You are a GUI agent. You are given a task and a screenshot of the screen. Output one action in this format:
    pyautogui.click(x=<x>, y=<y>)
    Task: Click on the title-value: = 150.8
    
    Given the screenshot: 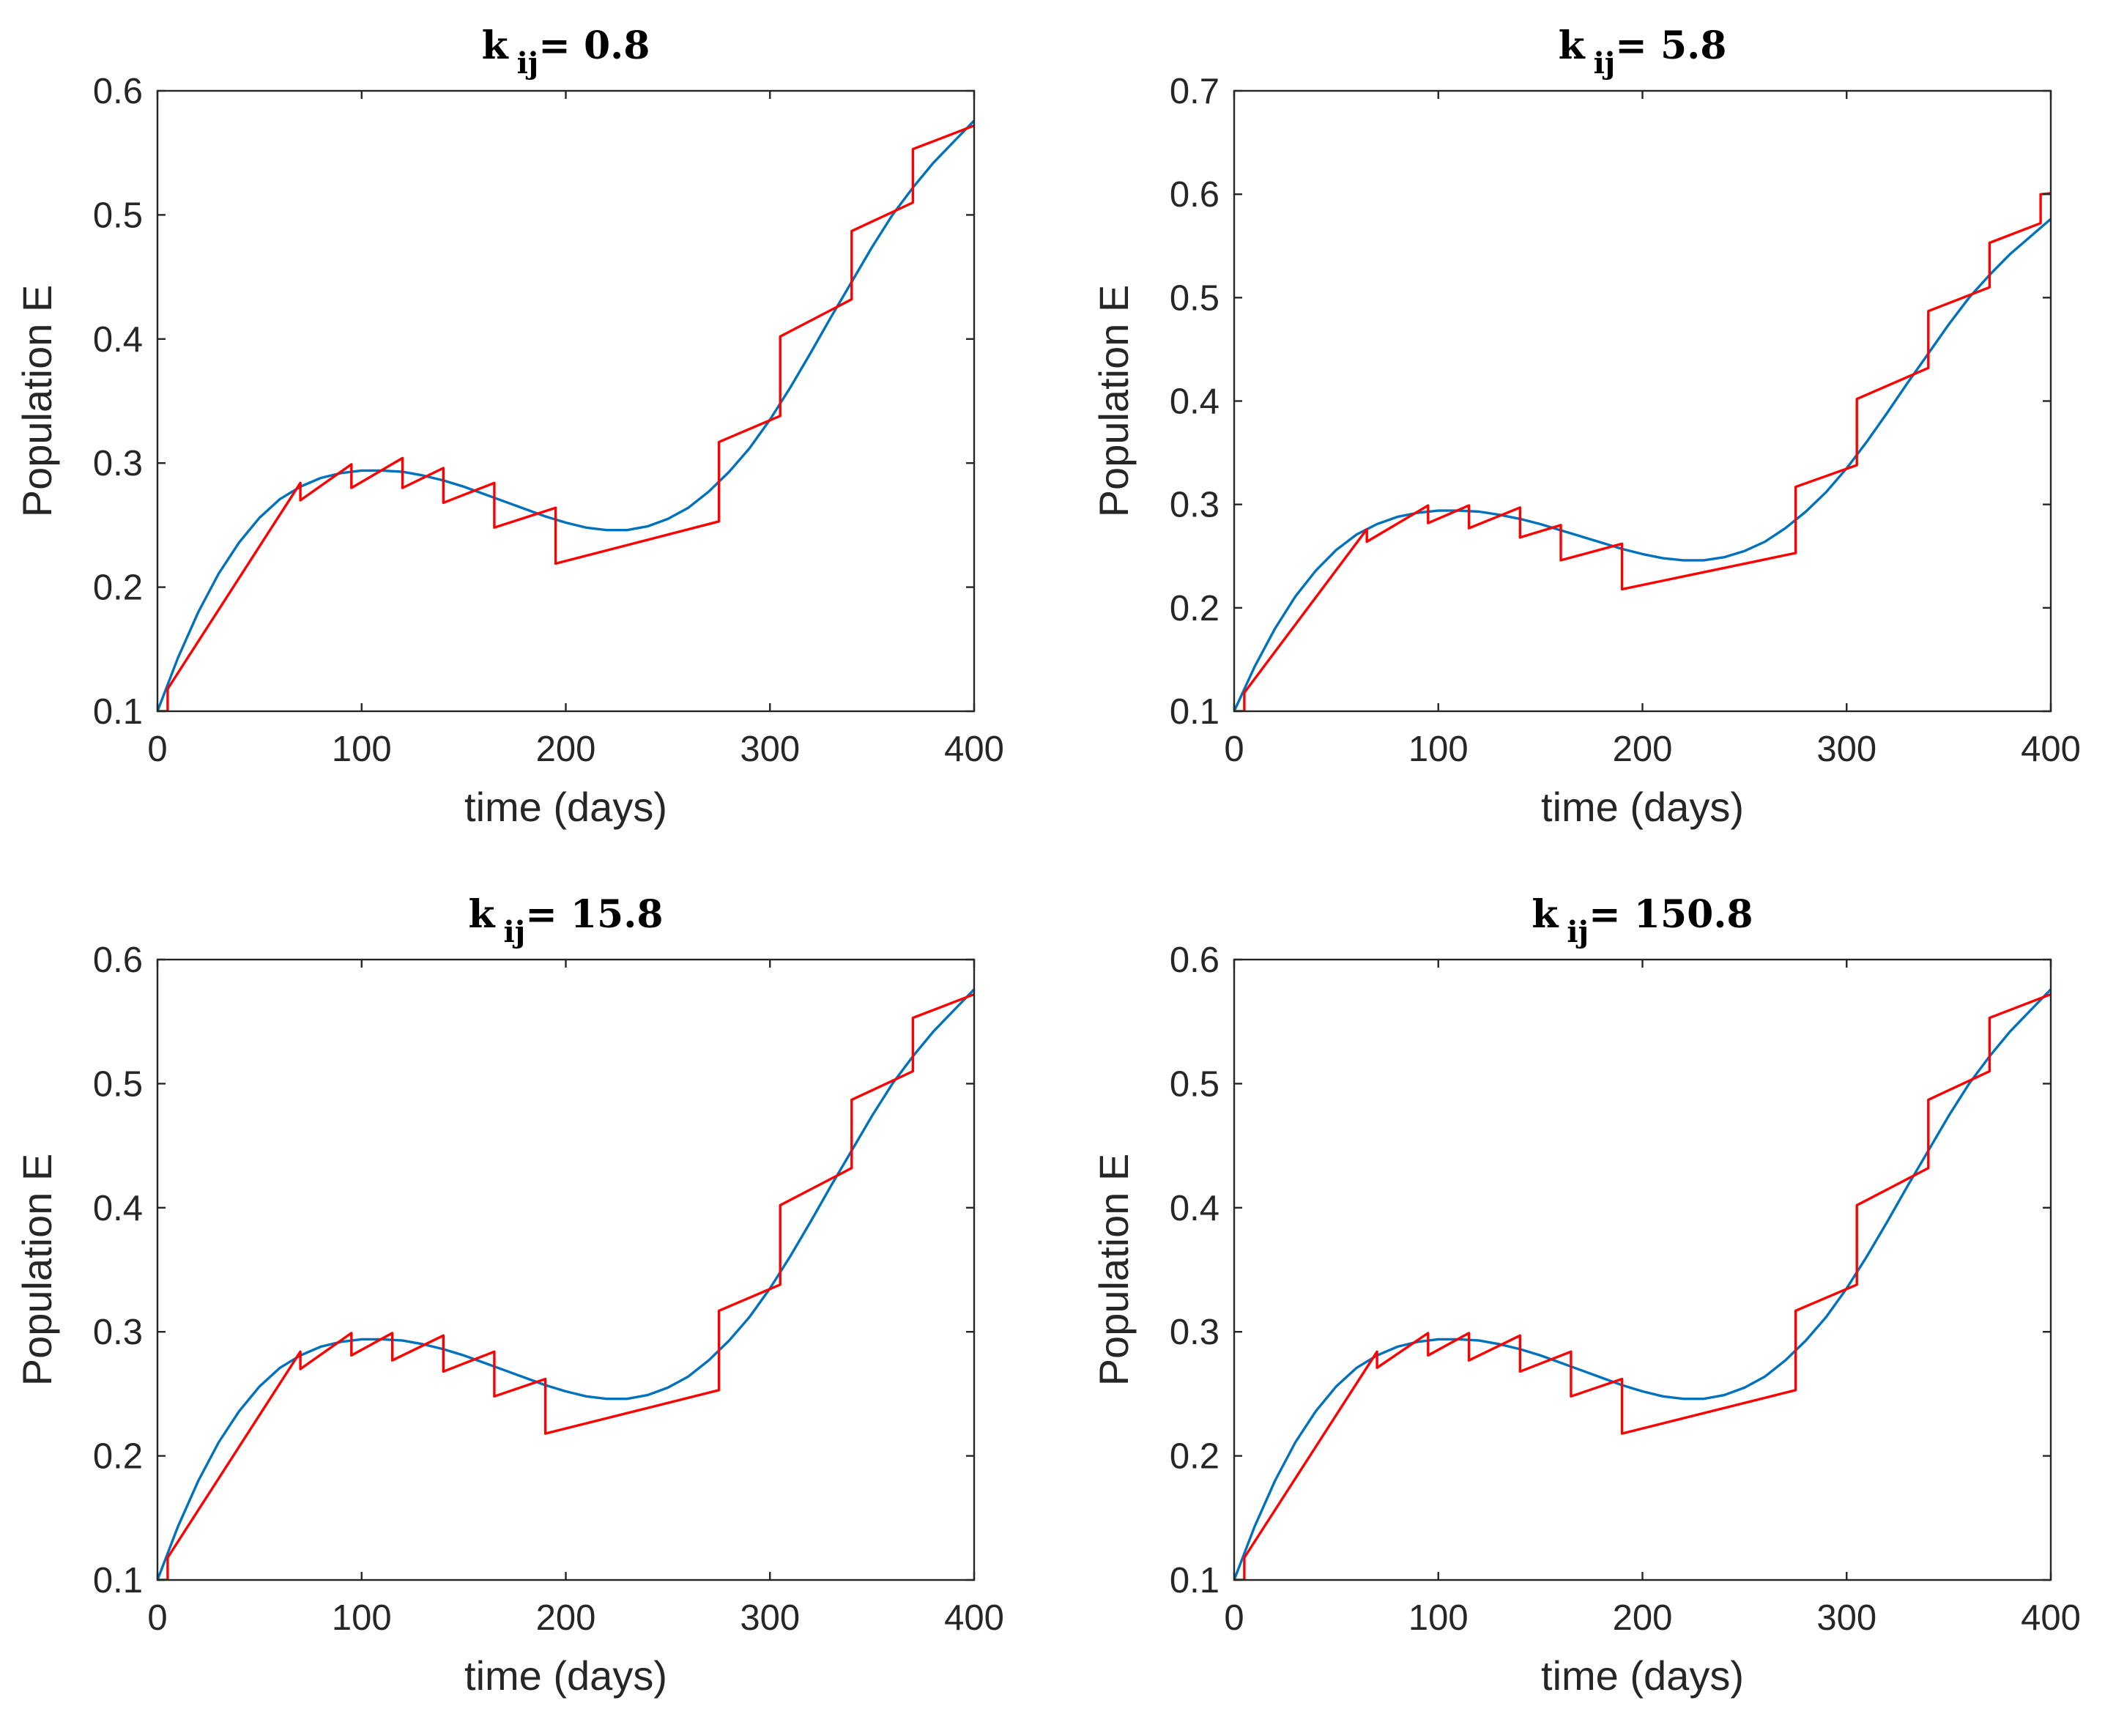 What is the action you would take?
    pyautogui.click(x=1671, y=914)
    